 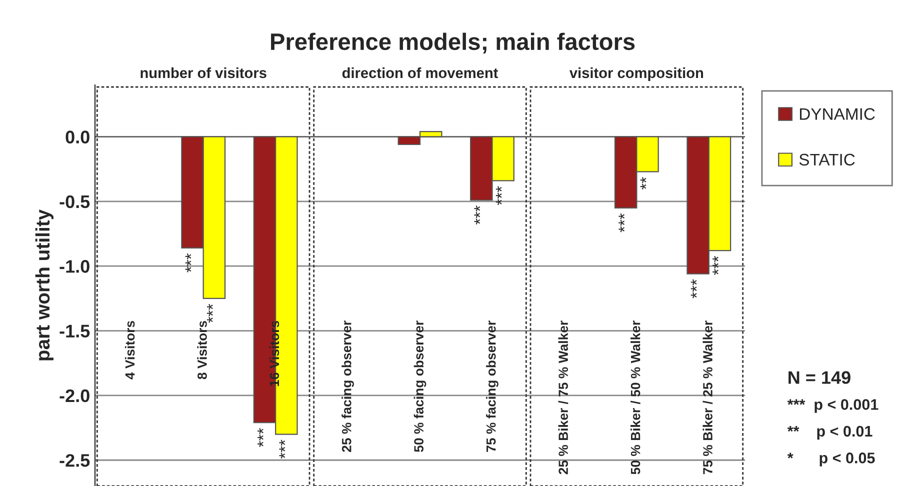 What do you see at coordinates (819, 377) in the screenshot?
I see `text: N = 149` at bounding box center [819, 377].